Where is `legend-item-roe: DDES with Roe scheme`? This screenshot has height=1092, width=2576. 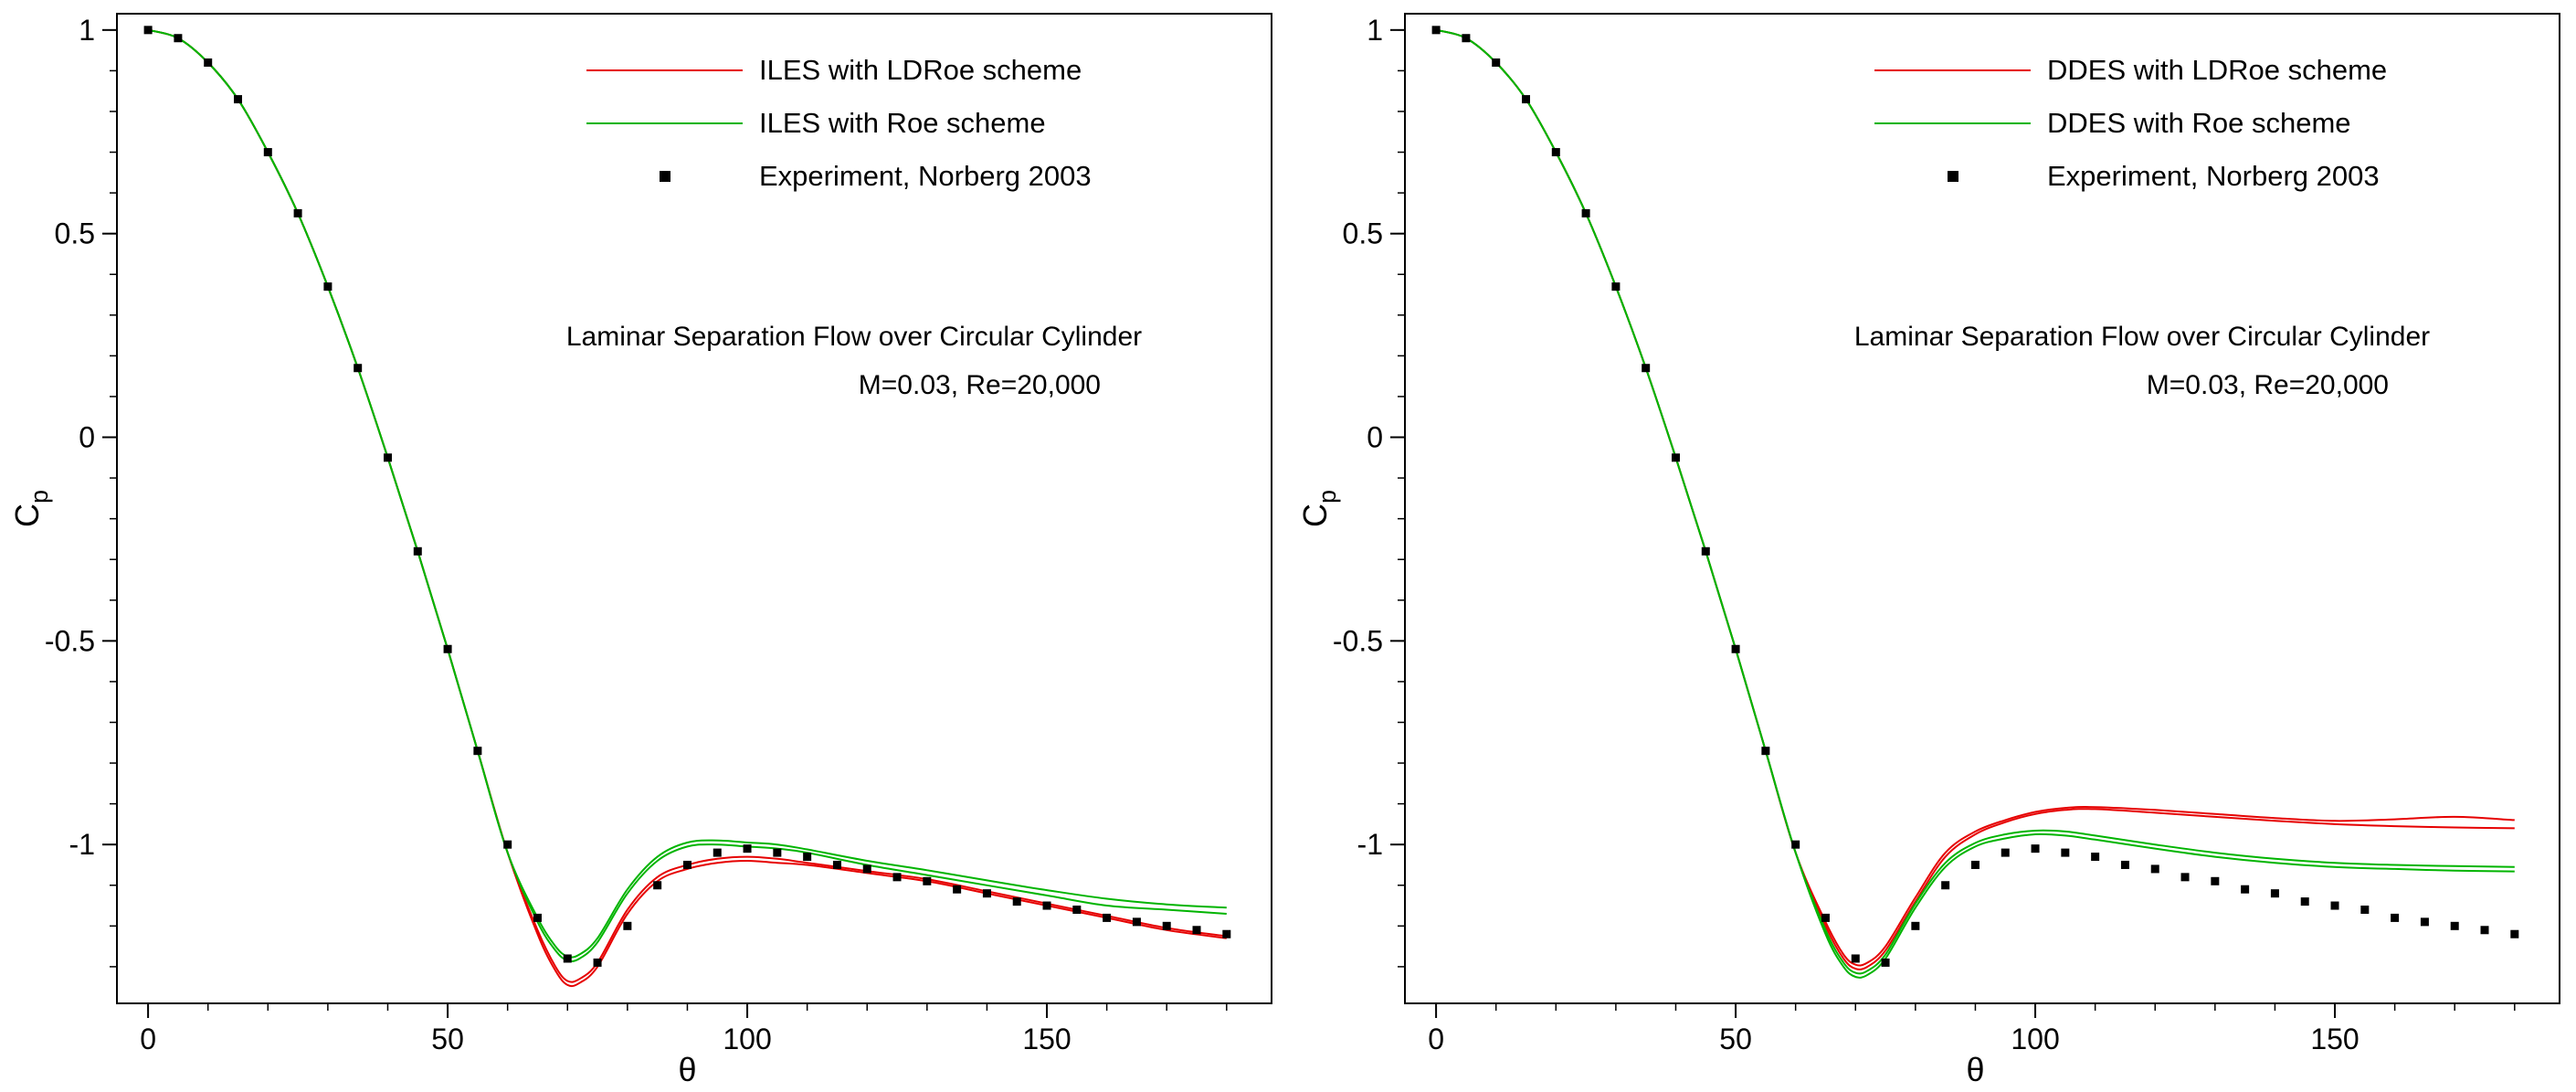 legend-item-roe: DDES with Roe scheme is located at coordinates (2131, 124).